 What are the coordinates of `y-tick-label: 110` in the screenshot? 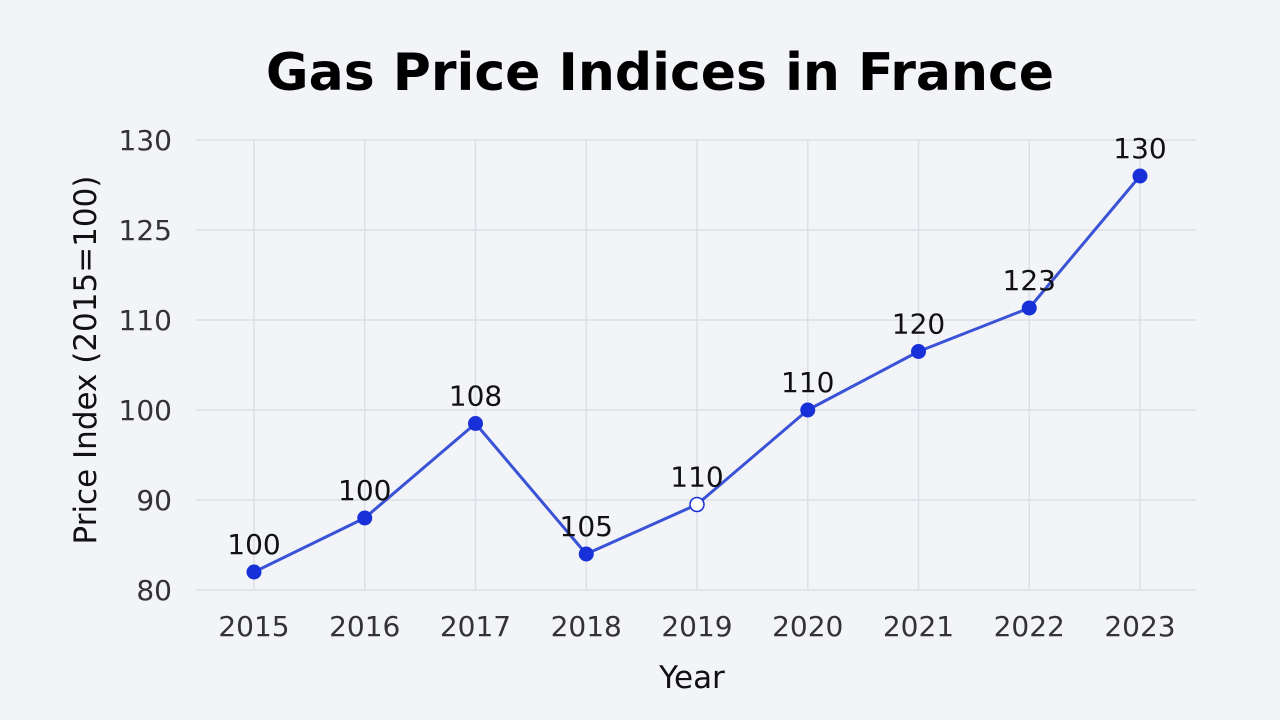 It's located at (145, 320).